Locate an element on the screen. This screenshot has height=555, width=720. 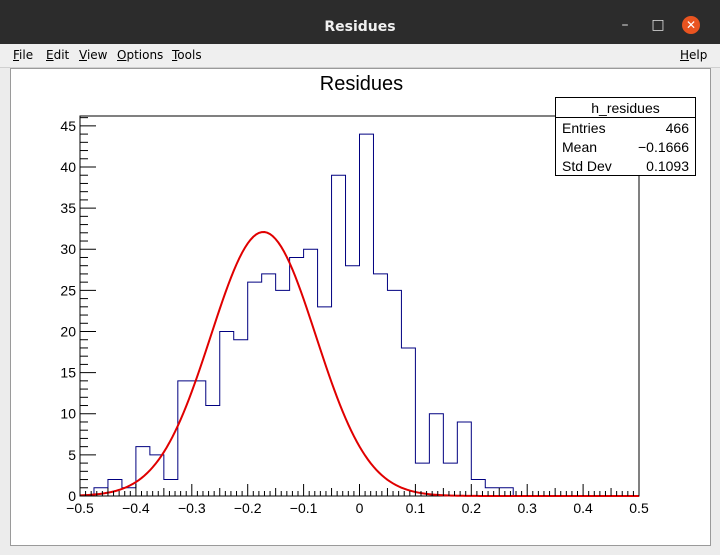
y-tick-label: 25 is located at coordinates (68, 290).